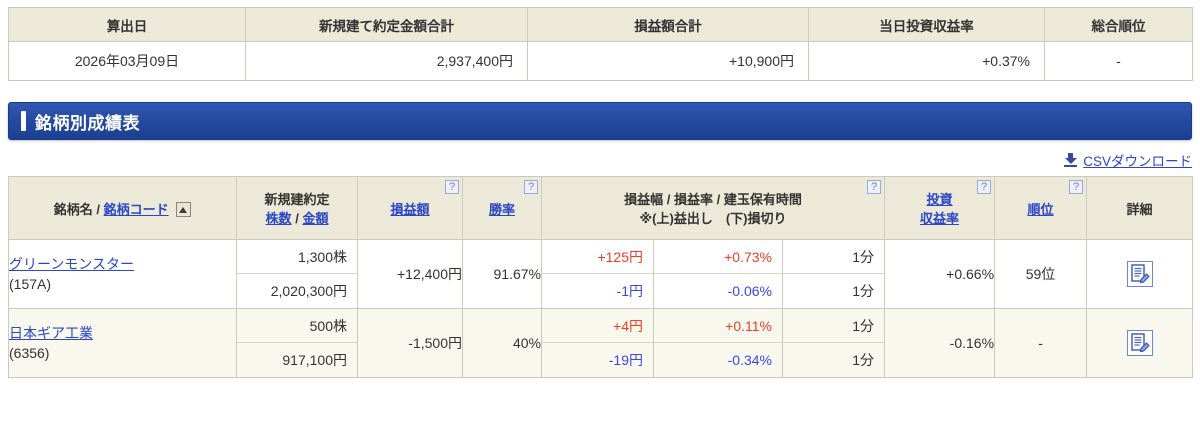 The image size is (1200, 428). I want to click on header-roi-link-line1: 投資, so click(939, 199).